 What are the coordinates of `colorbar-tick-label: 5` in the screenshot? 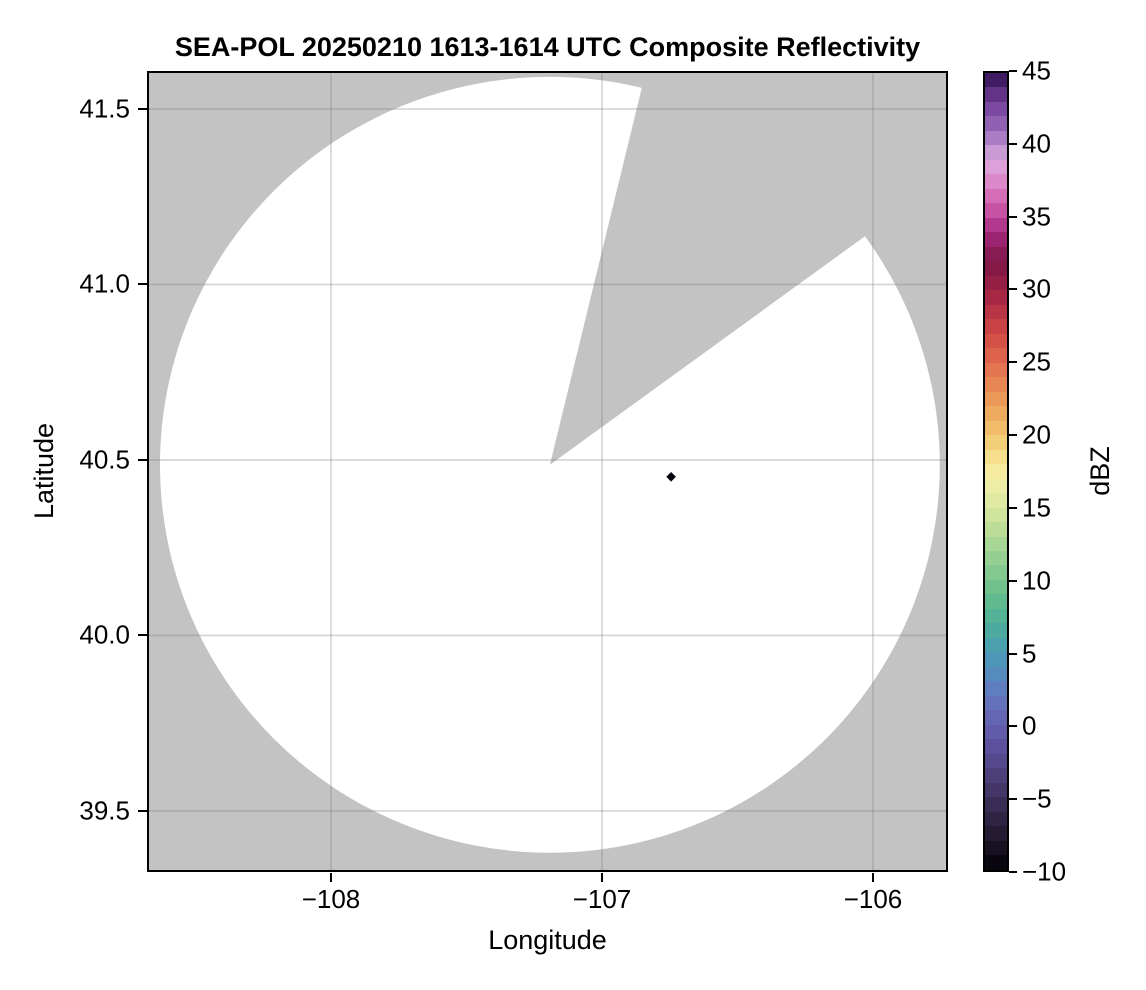 It's located at (1029, 653).